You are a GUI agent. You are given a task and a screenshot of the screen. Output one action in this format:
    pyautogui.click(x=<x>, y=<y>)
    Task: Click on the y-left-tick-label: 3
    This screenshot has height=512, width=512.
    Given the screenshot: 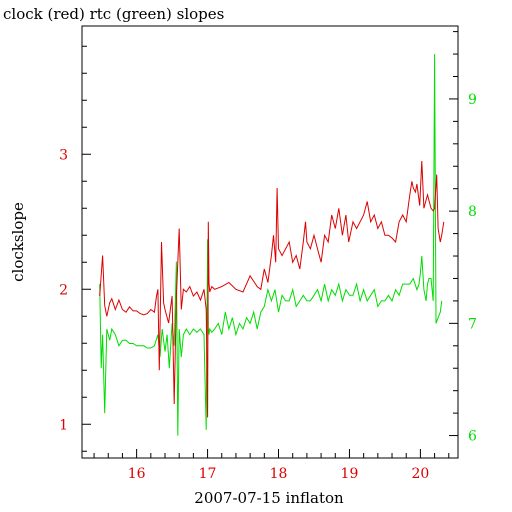 What is the action you would take?
    pyautogui.click(x=63, y=155)
    